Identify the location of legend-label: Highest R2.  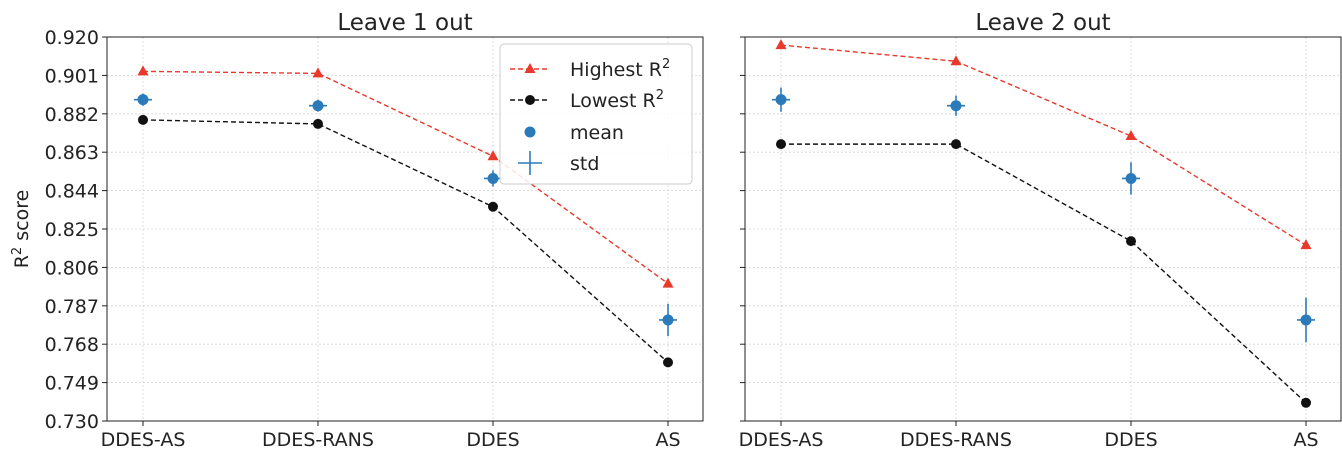
(620, 69).